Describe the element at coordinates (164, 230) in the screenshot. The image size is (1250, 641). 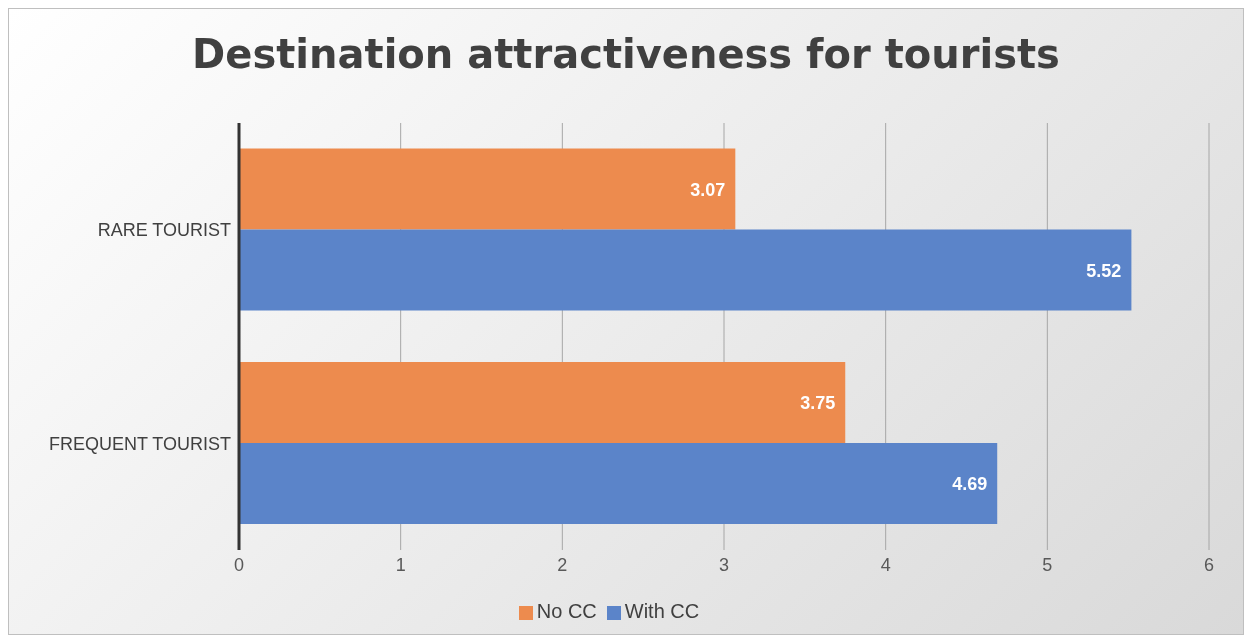
I see `y-tick-label: RARE TOURIST` at that location.